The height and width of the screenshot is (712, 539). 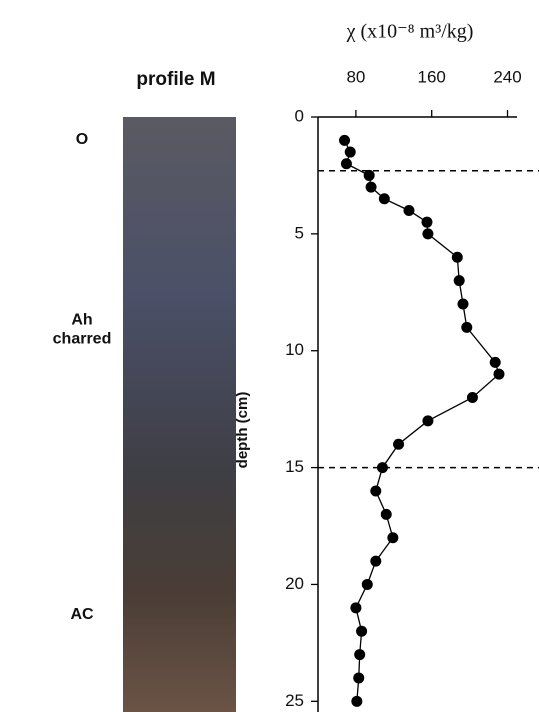 I want to click on x-tick-label: 80, so click(x=355, y=76).